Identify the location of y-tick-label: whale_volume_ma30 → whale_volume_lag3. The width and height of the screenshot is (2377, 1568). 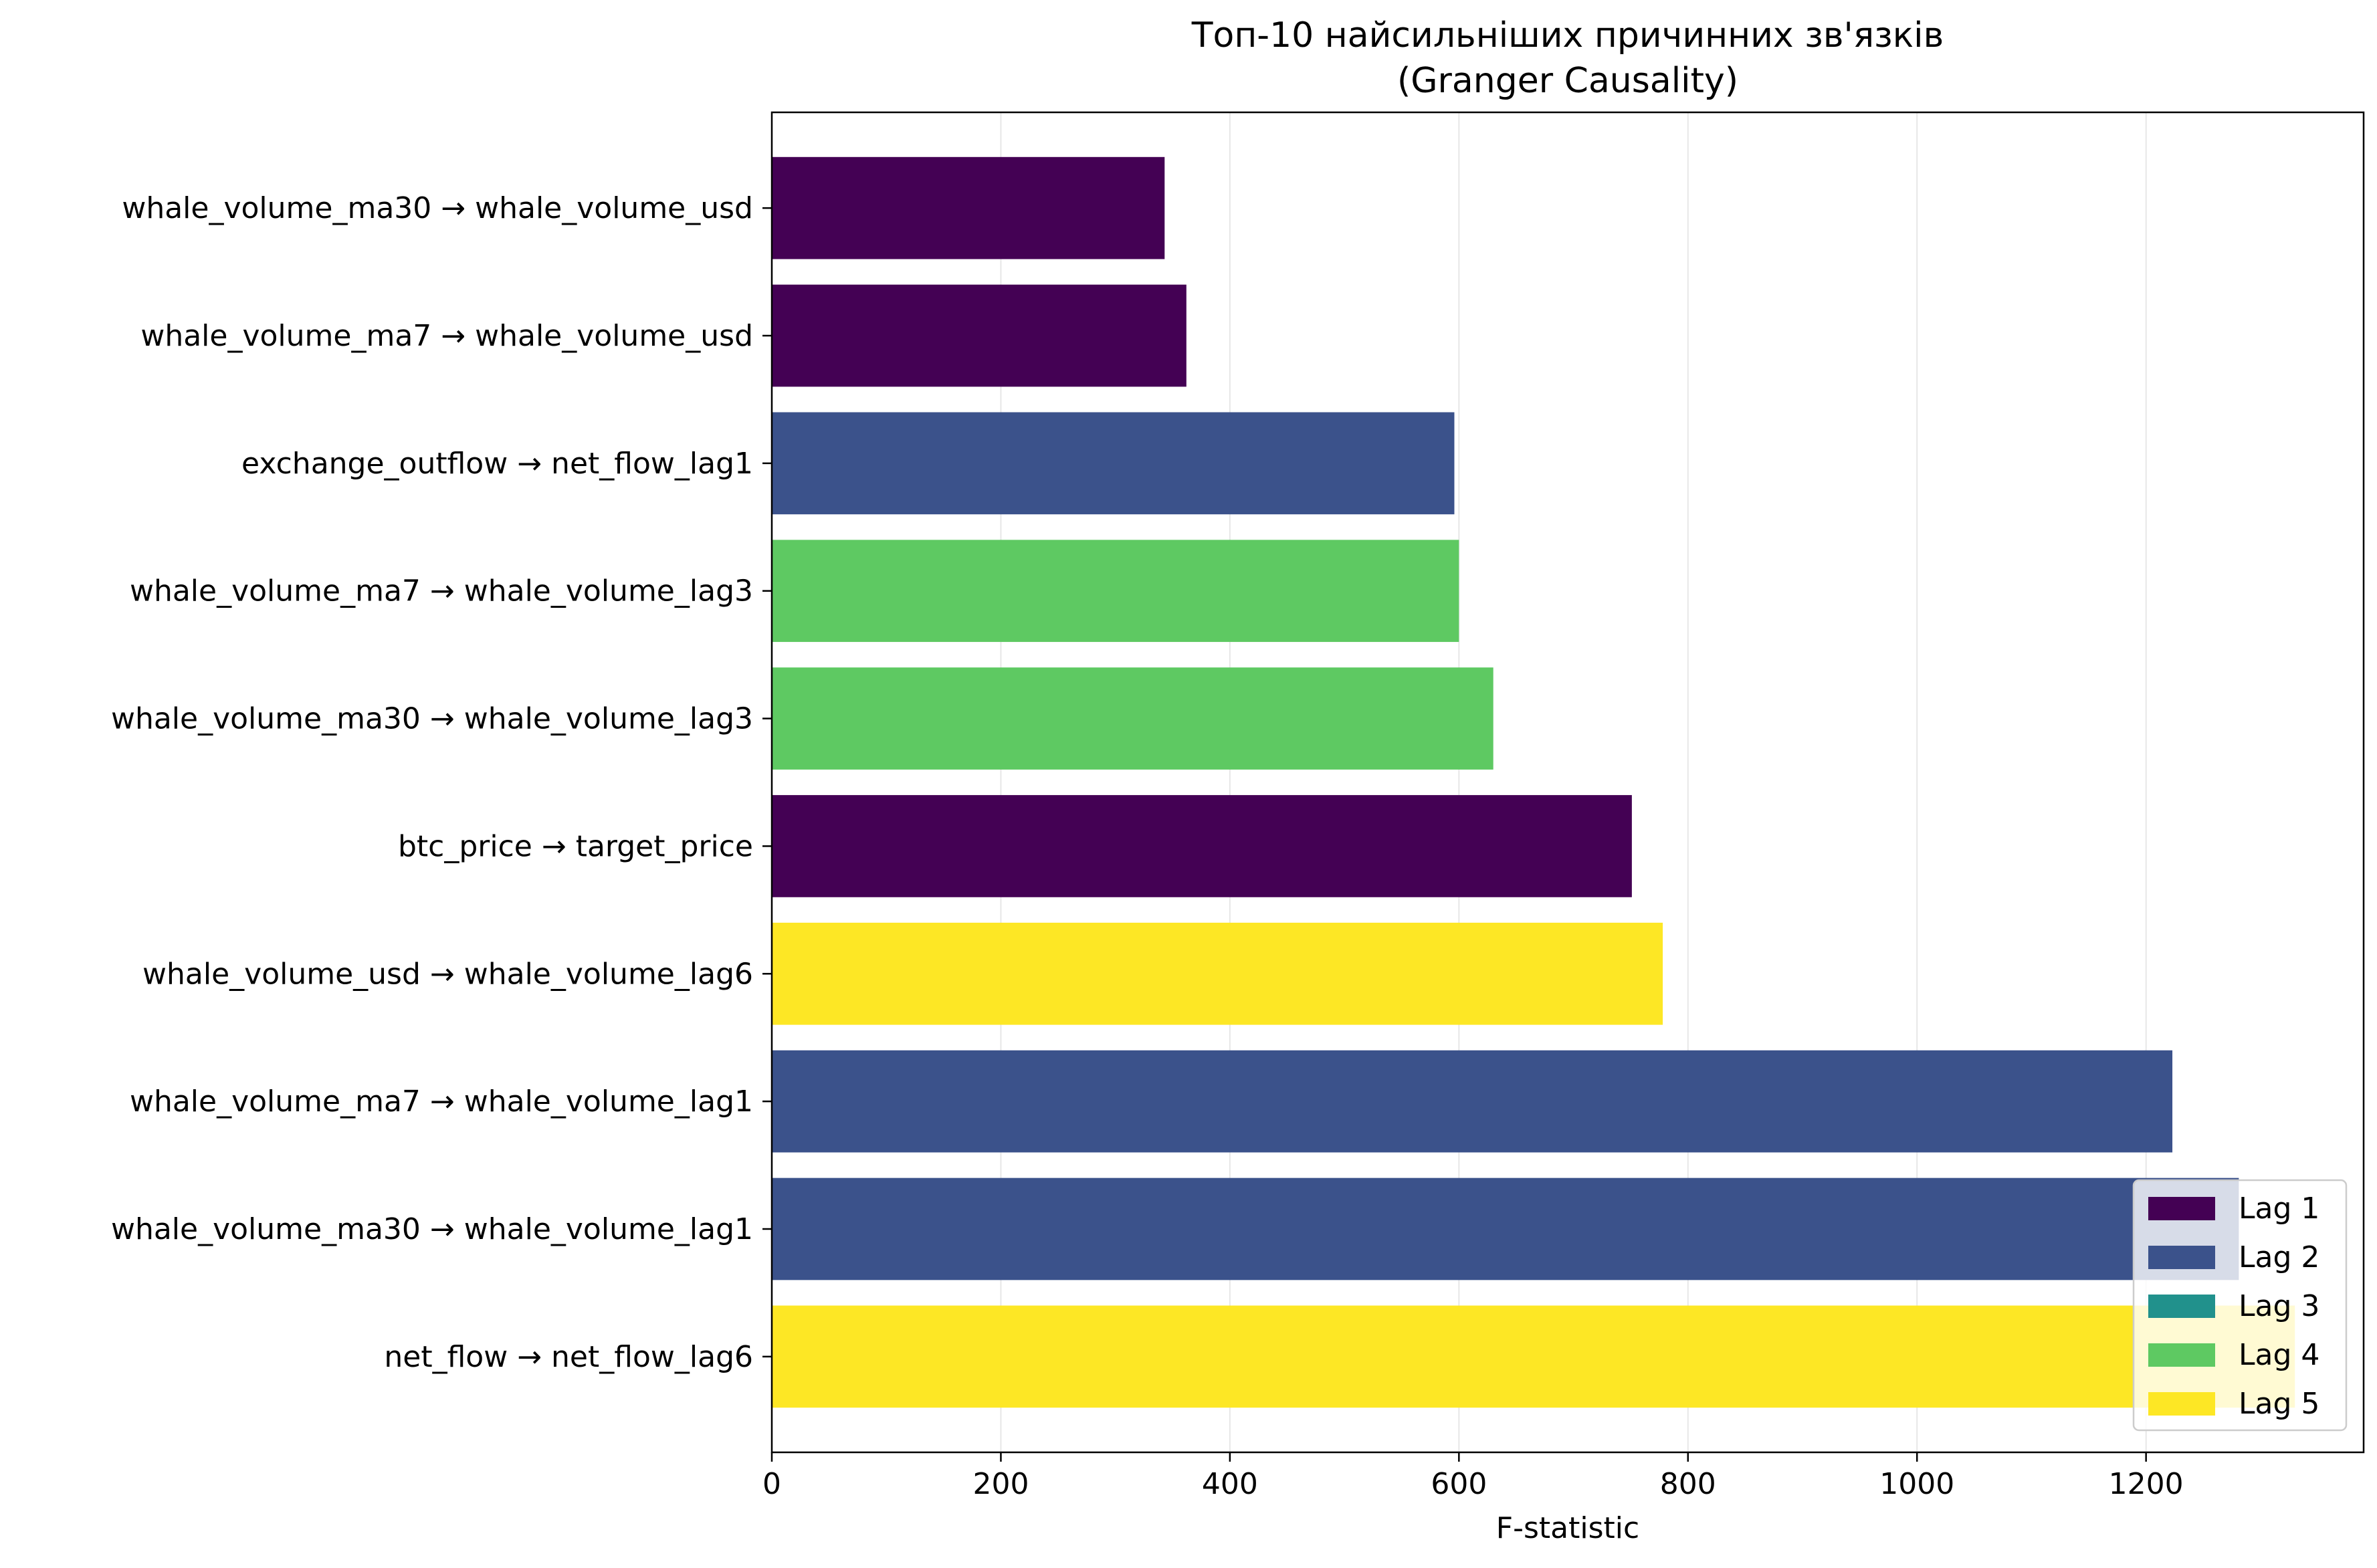
(432, 719).